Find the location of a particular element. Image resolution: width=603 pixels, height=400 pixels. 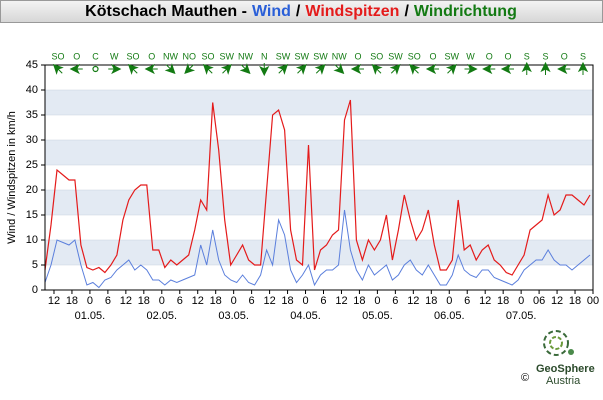

wind-direction-label: C is located at coordinates (95, 56).